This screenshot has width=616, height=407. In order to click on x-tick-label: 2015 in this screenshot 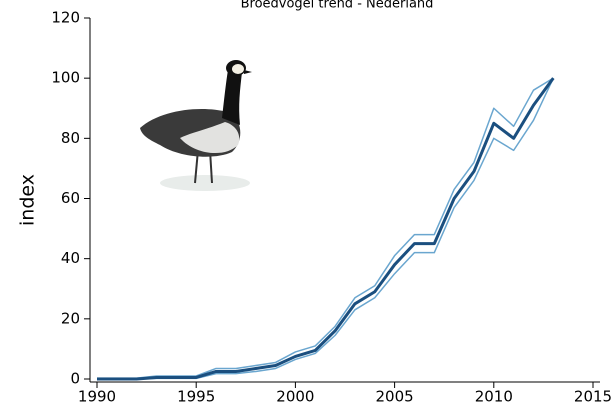, I will do `click(593, 397)`.